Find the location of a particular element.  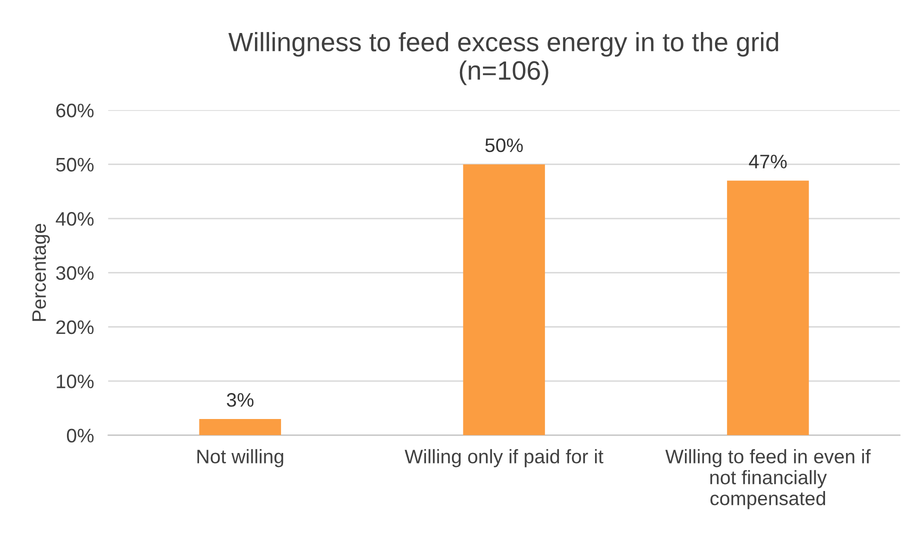

y-tick-label: 30% is located at coordinates (75, 273).